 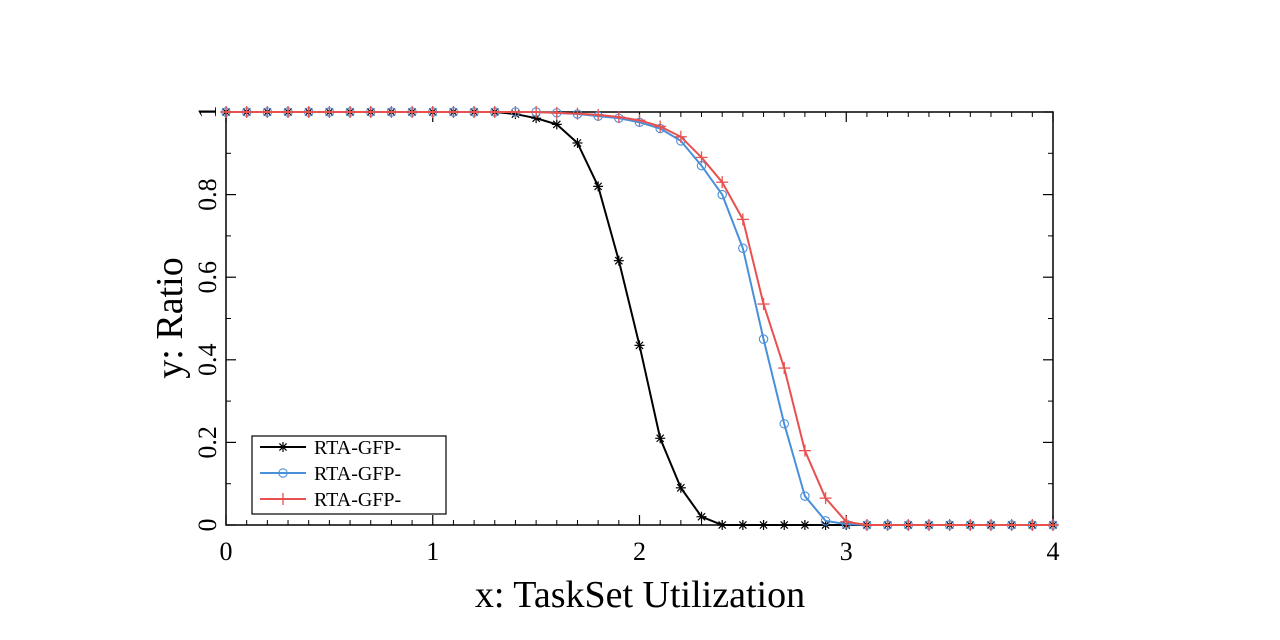 I want to click on x-tick-label: 3, so click(x=846, y=551).